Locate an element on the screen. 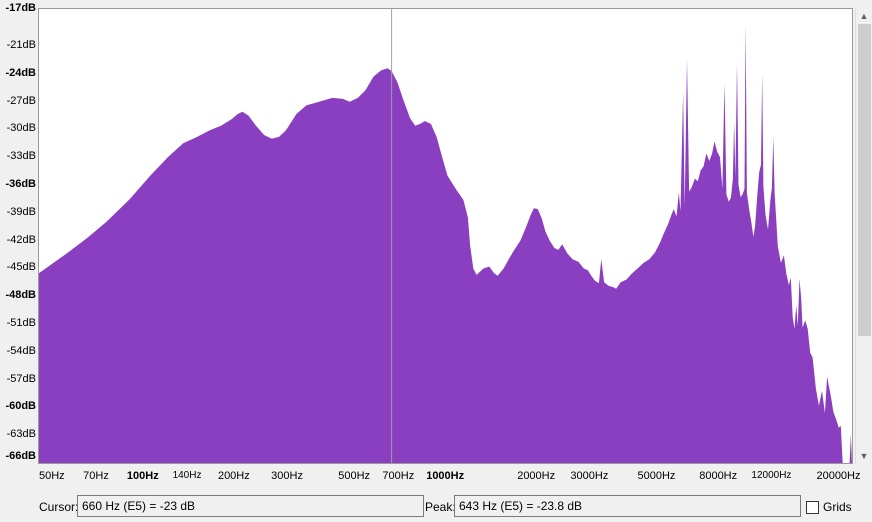 The image size is (872, 522). y-tick-label: -42dB is located at coordinates (21, 239).